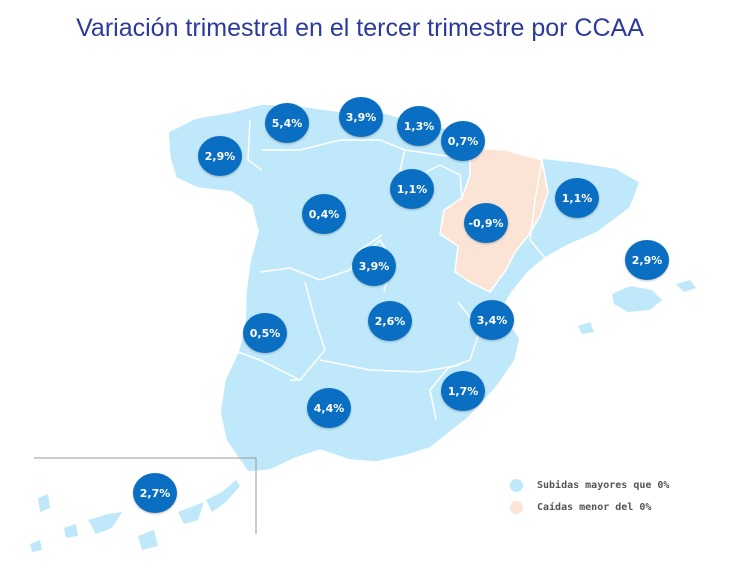 Image resolution: width=740 pixels, height=580 pixels. What do you see at coordinates (647, 260) in the screenshot?
I see `bubble-baleares: 2,9%` at bounding box center [647, 260].